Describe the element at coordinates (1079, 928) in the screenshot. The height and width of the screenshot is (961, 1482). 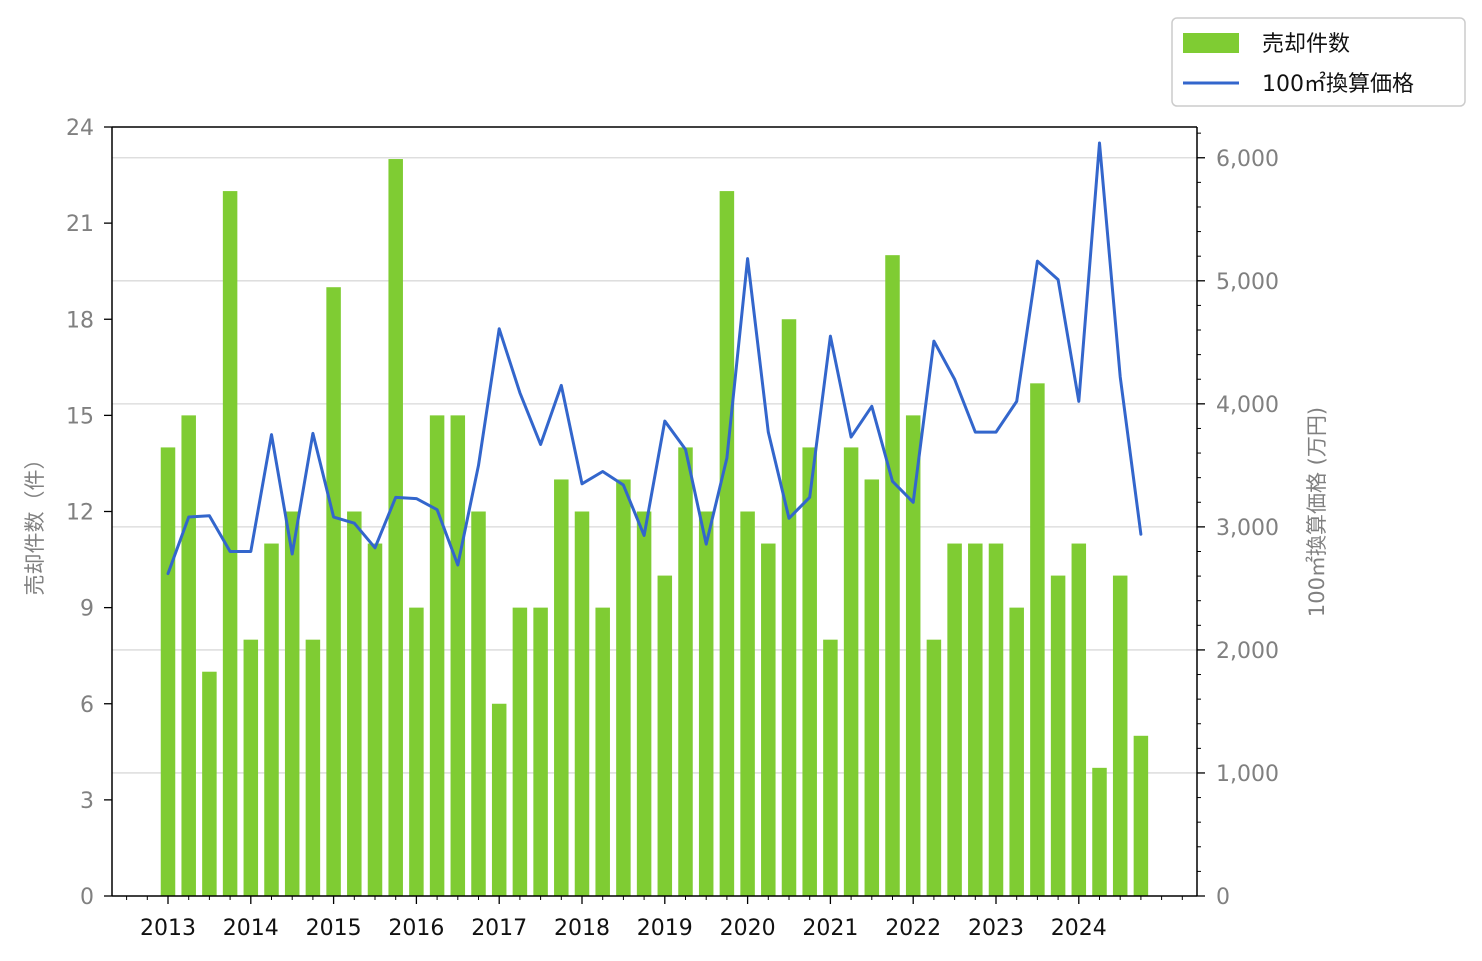
I see `x-tick-label: 2024` at that location.